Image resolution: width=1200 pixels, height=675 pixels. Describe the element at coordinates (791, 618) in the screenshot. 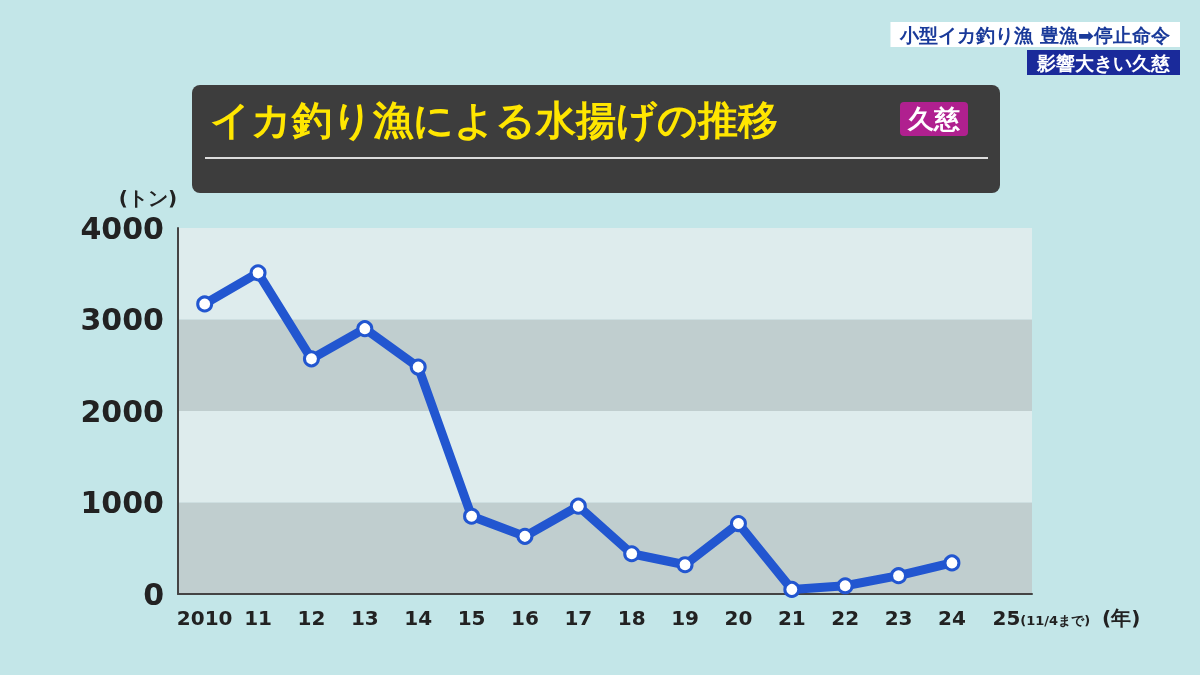

I see `x-tick-label: 21` at that location.